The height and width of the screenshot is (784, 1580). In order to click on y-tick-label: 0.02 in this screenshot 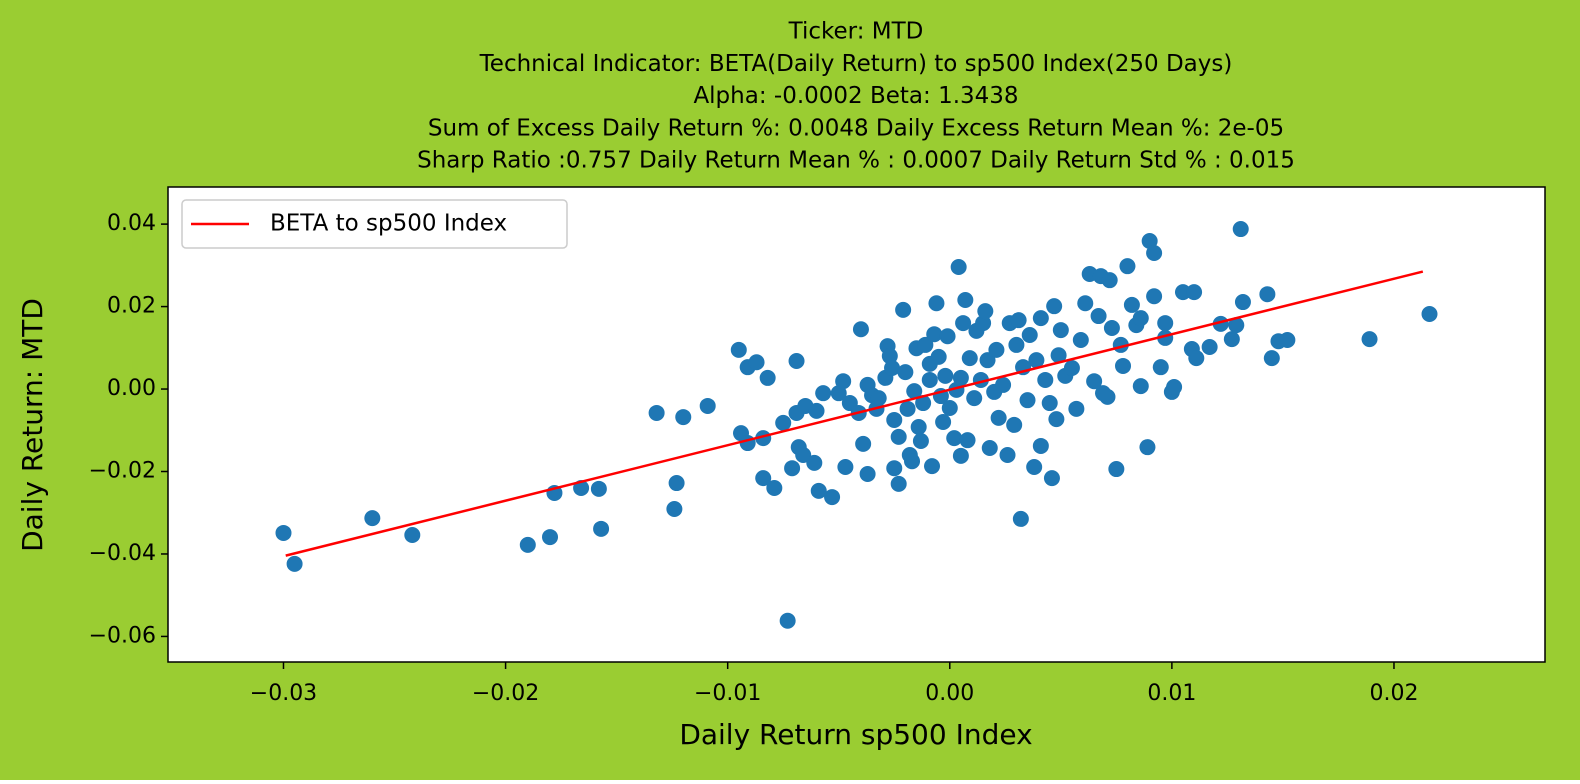, I will do `click(131, 306)`.